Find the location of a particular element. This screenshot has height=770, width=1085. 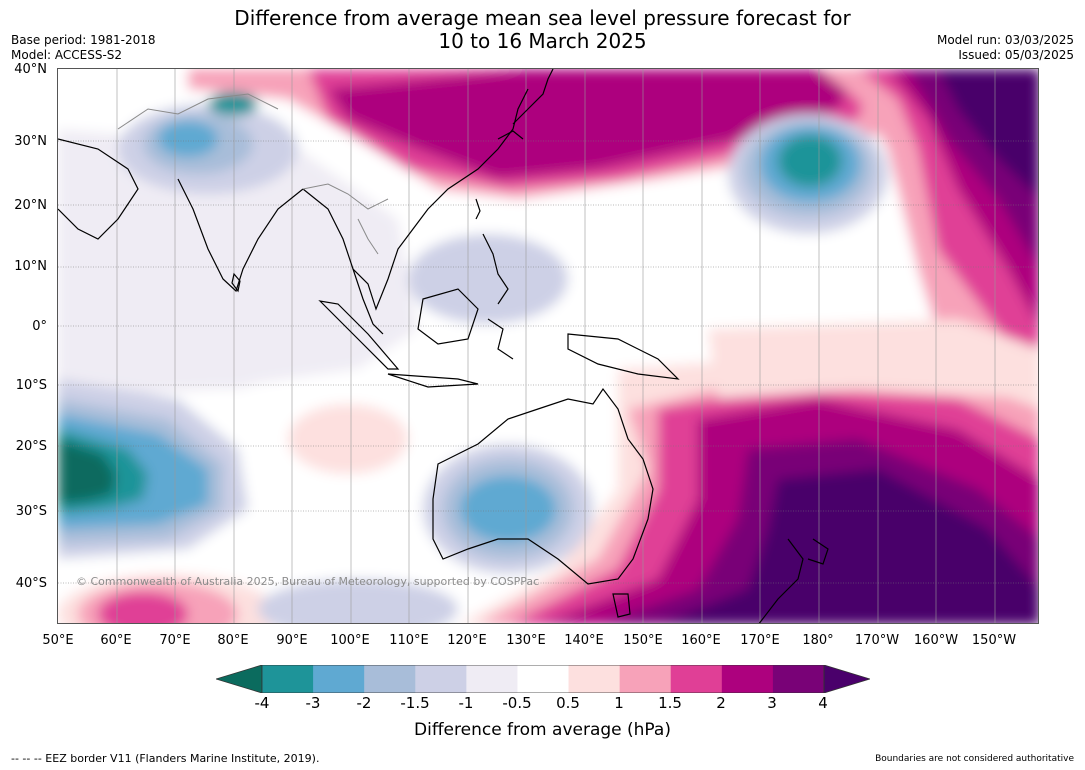

colorbar-tick: -0.5 is located at coordinates (517, 703).